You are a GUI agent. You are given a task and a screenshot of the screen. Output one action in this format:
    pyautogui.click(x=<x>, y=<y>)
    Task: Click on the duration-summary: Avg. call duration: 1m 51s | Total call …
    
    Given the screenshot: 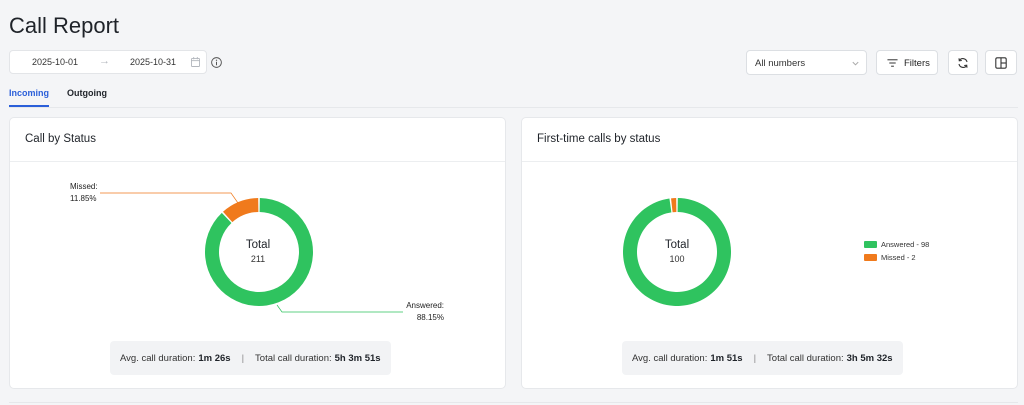 What is the action you would take?
    pyautogui.click(x=762, y=358)
    